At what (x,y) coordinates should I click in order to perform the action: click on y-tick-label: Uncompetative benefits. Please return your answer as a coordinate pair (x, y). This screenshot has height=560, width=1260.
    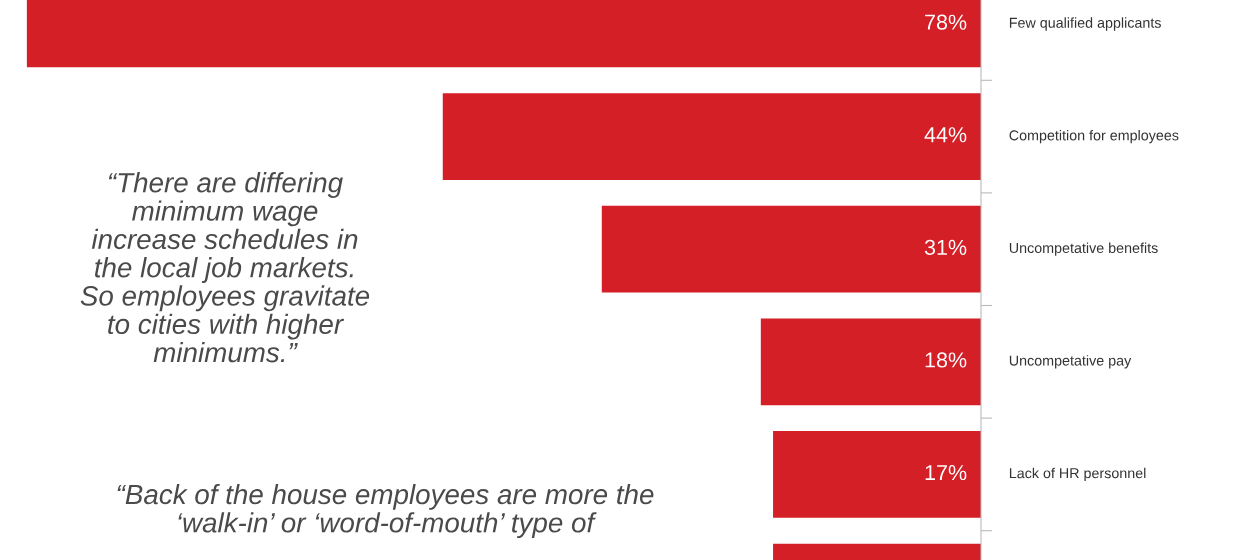
    Looking at the image, I should click on (1083, 249).